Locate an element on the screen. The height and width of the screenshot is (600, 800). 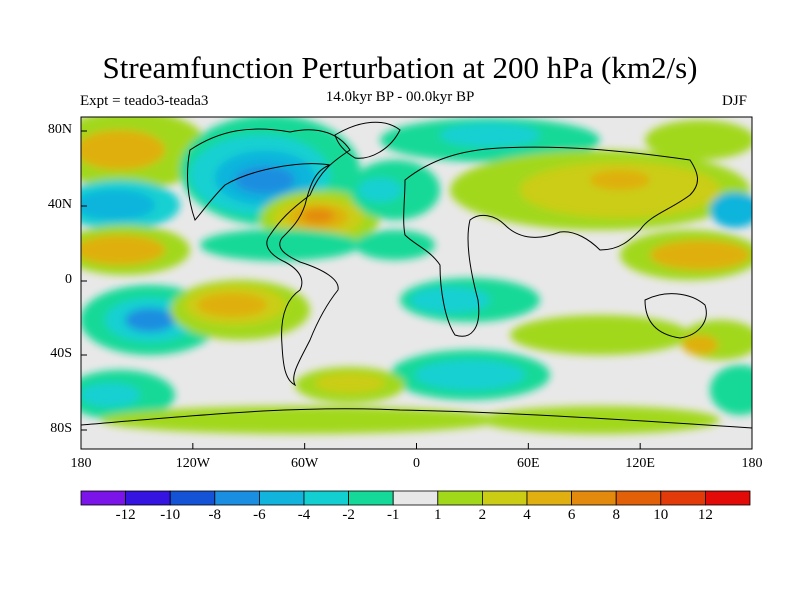
lat-tick-label: 80N is located at coordinates (59, 129).